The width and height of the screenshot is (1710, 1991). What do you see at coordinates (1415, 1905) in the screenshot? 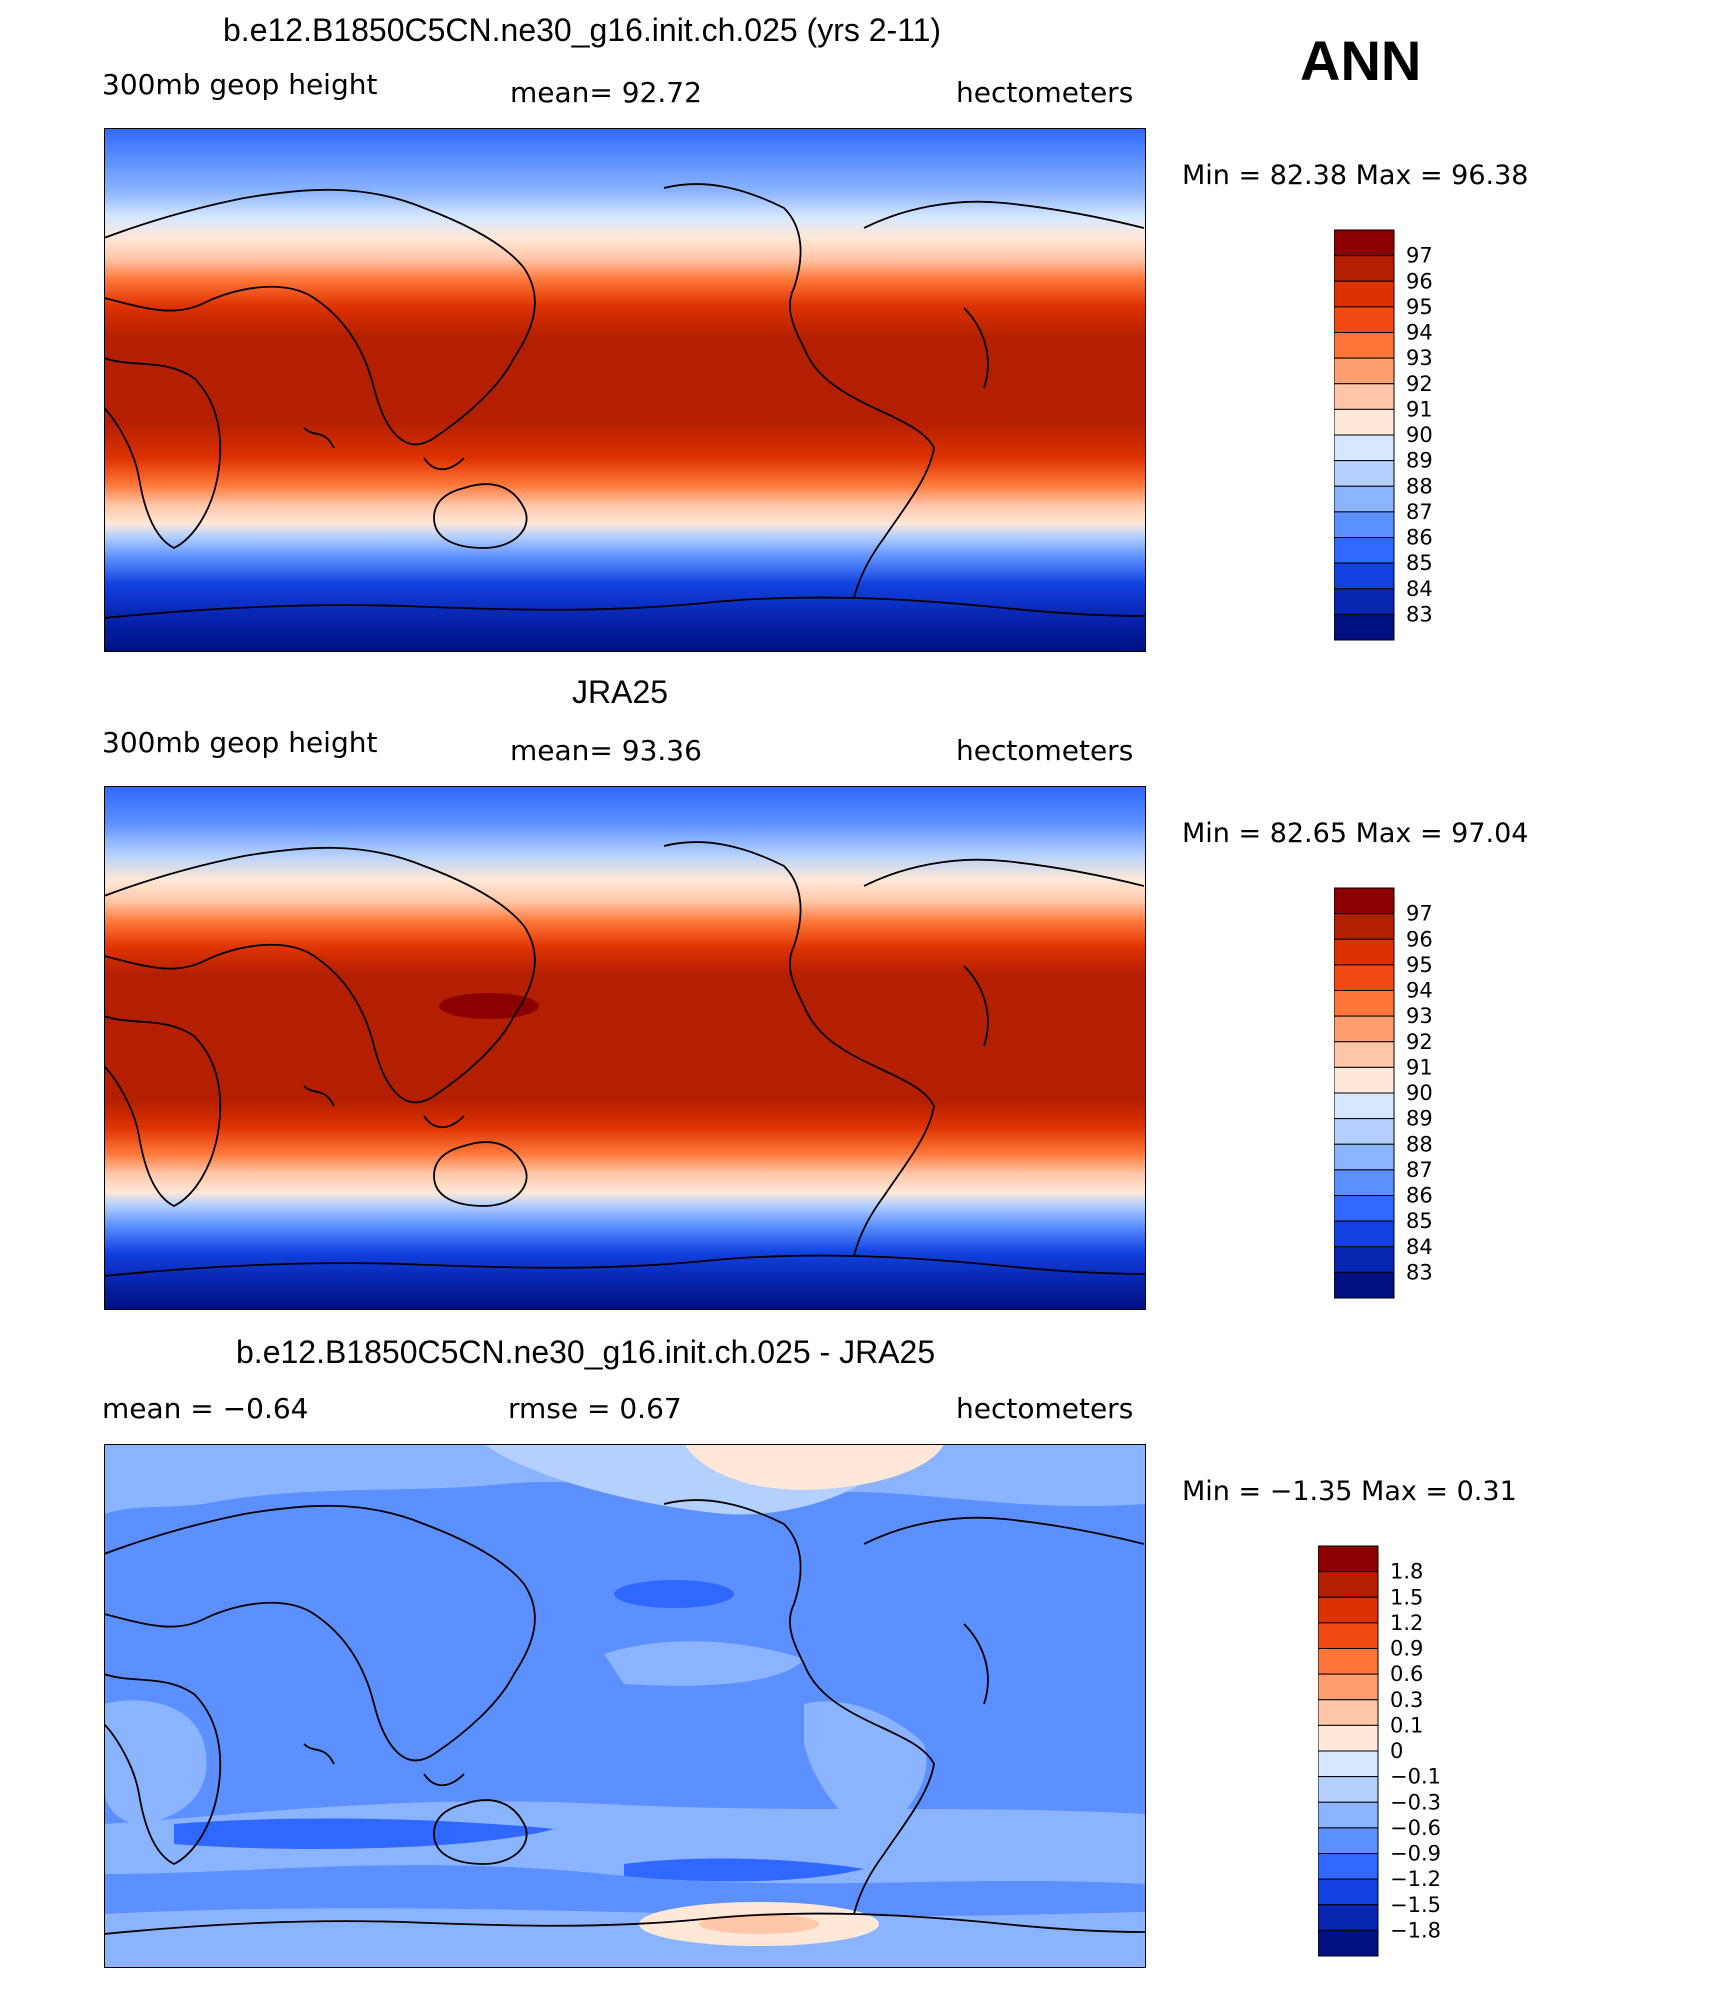
I see `colorbar-tick-label: −1.5` at bounding box center [1415, 1905].